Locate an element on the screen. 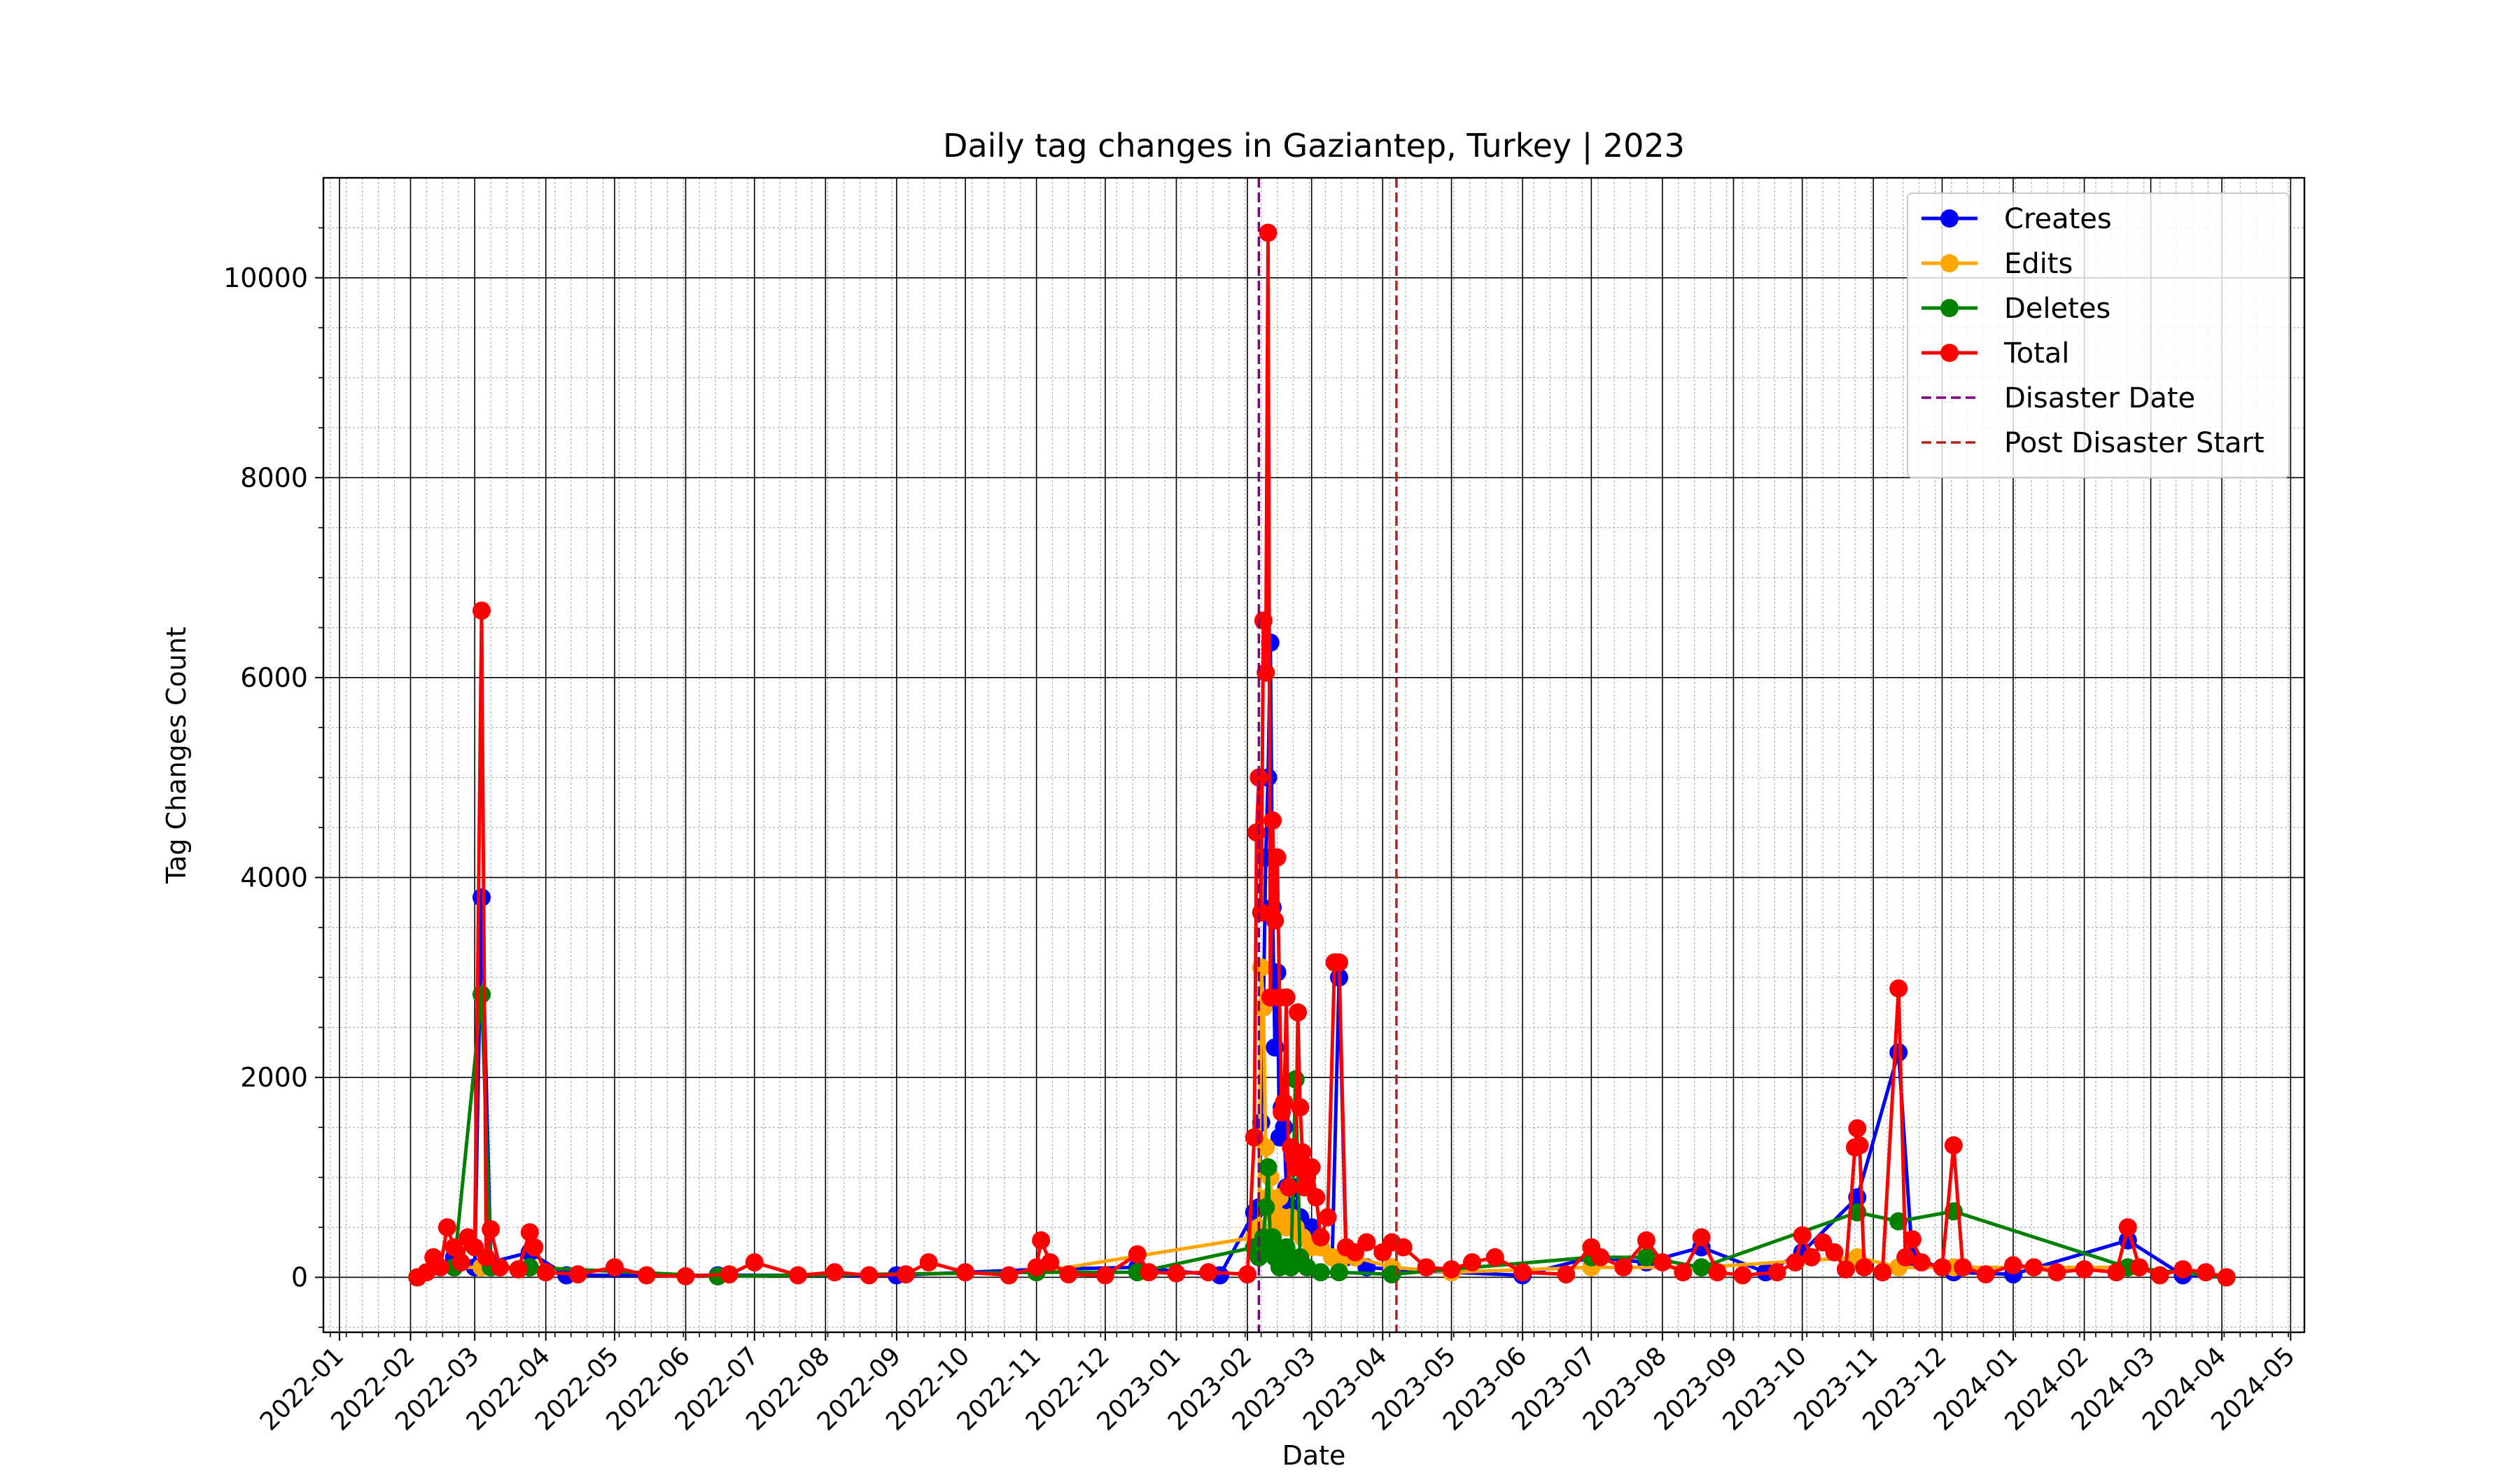 The width and height of the screenshot is (2520, 1473). y-tick-label: 4000 is located at coordinates (274, 877).